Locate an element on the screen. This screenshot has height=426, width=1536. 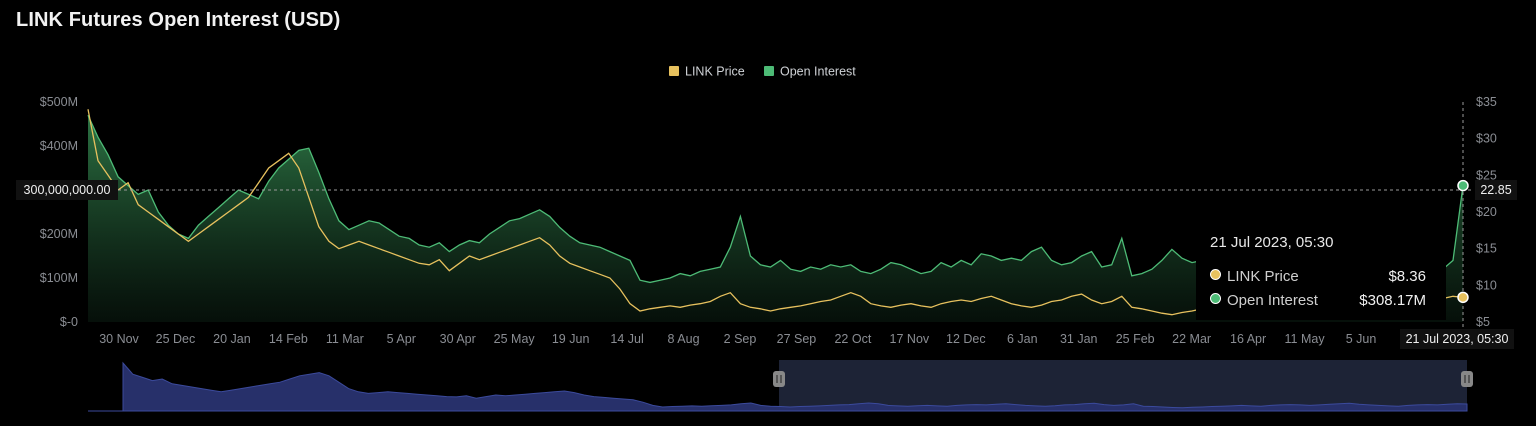
y-right-tick-label: $20 is located at coordinates (1486, 212).